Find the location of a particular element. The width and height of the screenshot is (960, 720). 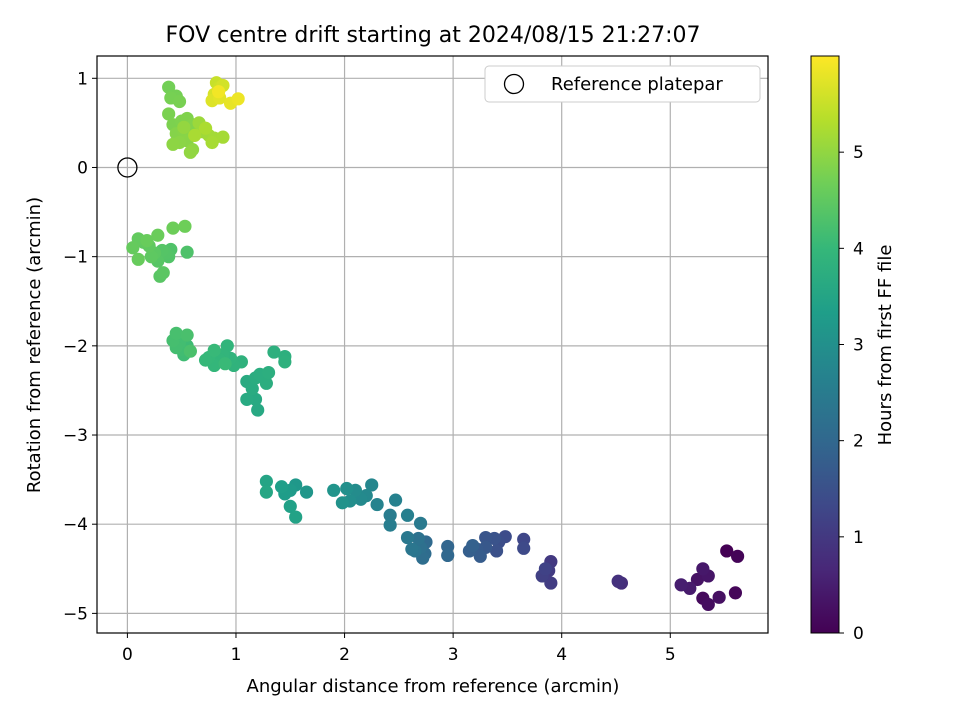

colorbar-tick-label: 1 is located at coordinates (858, 538).